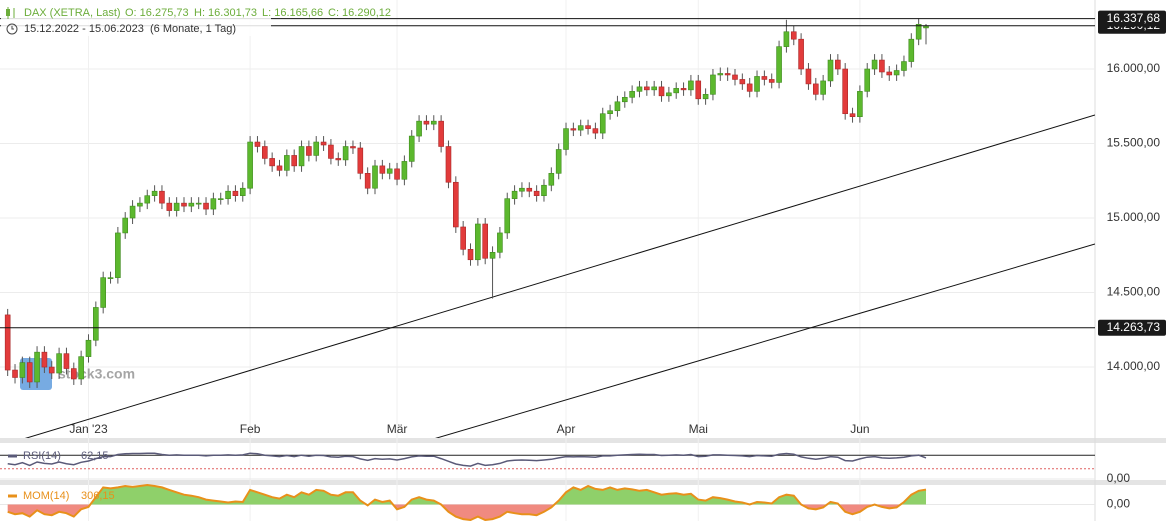 This screenshot has height=521, width=1166. What do you see at coordinates (42, 456) in the screenshot?
I see `indicator-name: RSI(14)` at bounding box center [42, 456].